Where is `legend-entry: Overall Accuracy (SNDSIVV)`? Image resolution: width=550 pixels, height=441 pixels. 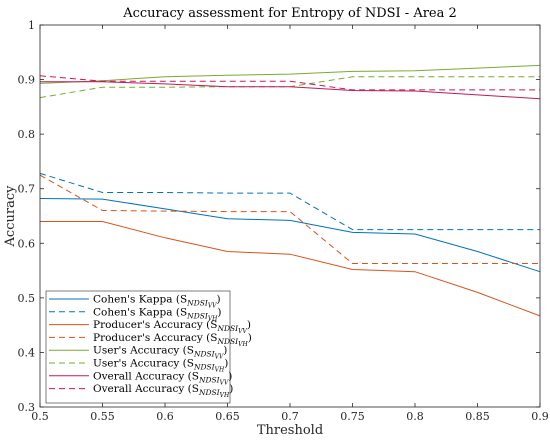
legend-entry: Overall Accuracy (SNDSIVV) is located at coordinates (162, 378).